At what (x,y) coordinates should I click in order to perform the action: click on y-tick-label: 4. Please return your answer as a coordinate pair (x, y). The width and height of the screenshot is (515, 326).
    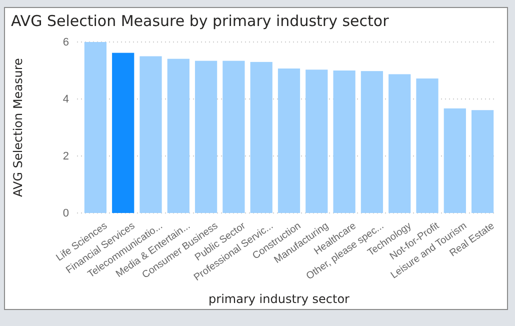
    Looking at the image, I should click on (65, 100).